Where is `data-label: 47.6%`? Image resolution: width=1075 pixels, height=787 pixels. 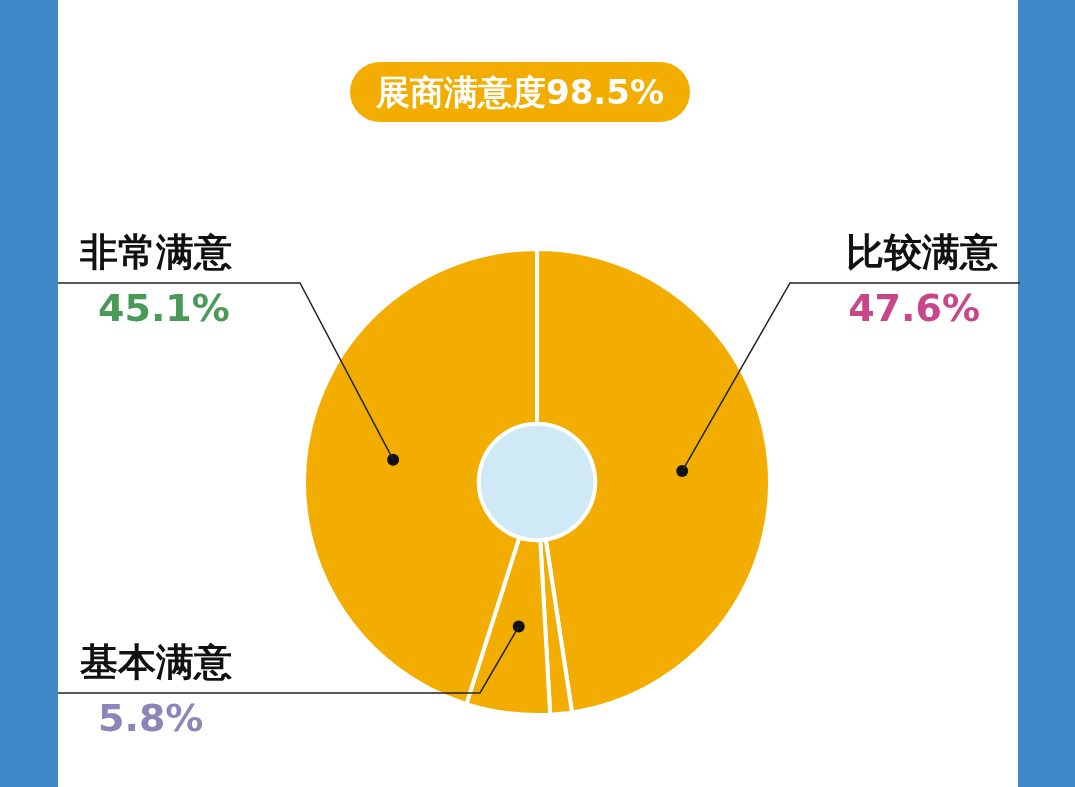
data-label: 47.6% is located at coordinates (914, 307).